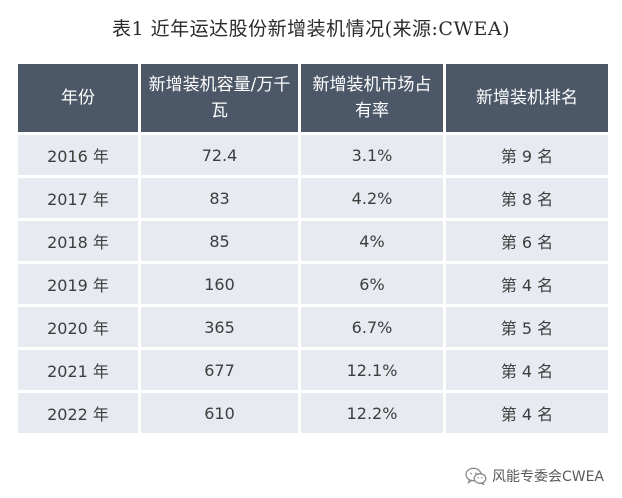  Describe the element at coordinates (219, 198) in the screenshot. I see `cell-capacity: 83` at that location.